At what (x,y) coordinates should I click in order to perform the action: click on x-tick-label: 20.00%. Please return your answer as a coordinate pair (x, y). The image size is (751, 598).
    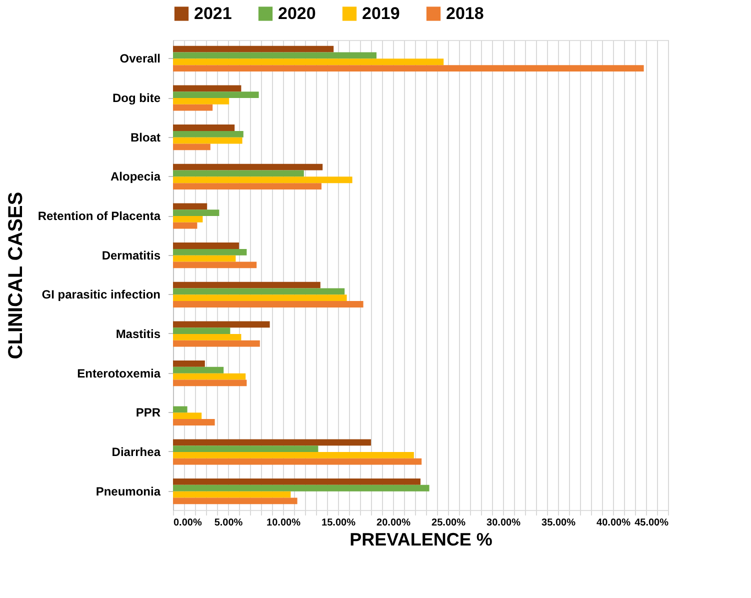
    Looking at the image, I should click on (393, 523).